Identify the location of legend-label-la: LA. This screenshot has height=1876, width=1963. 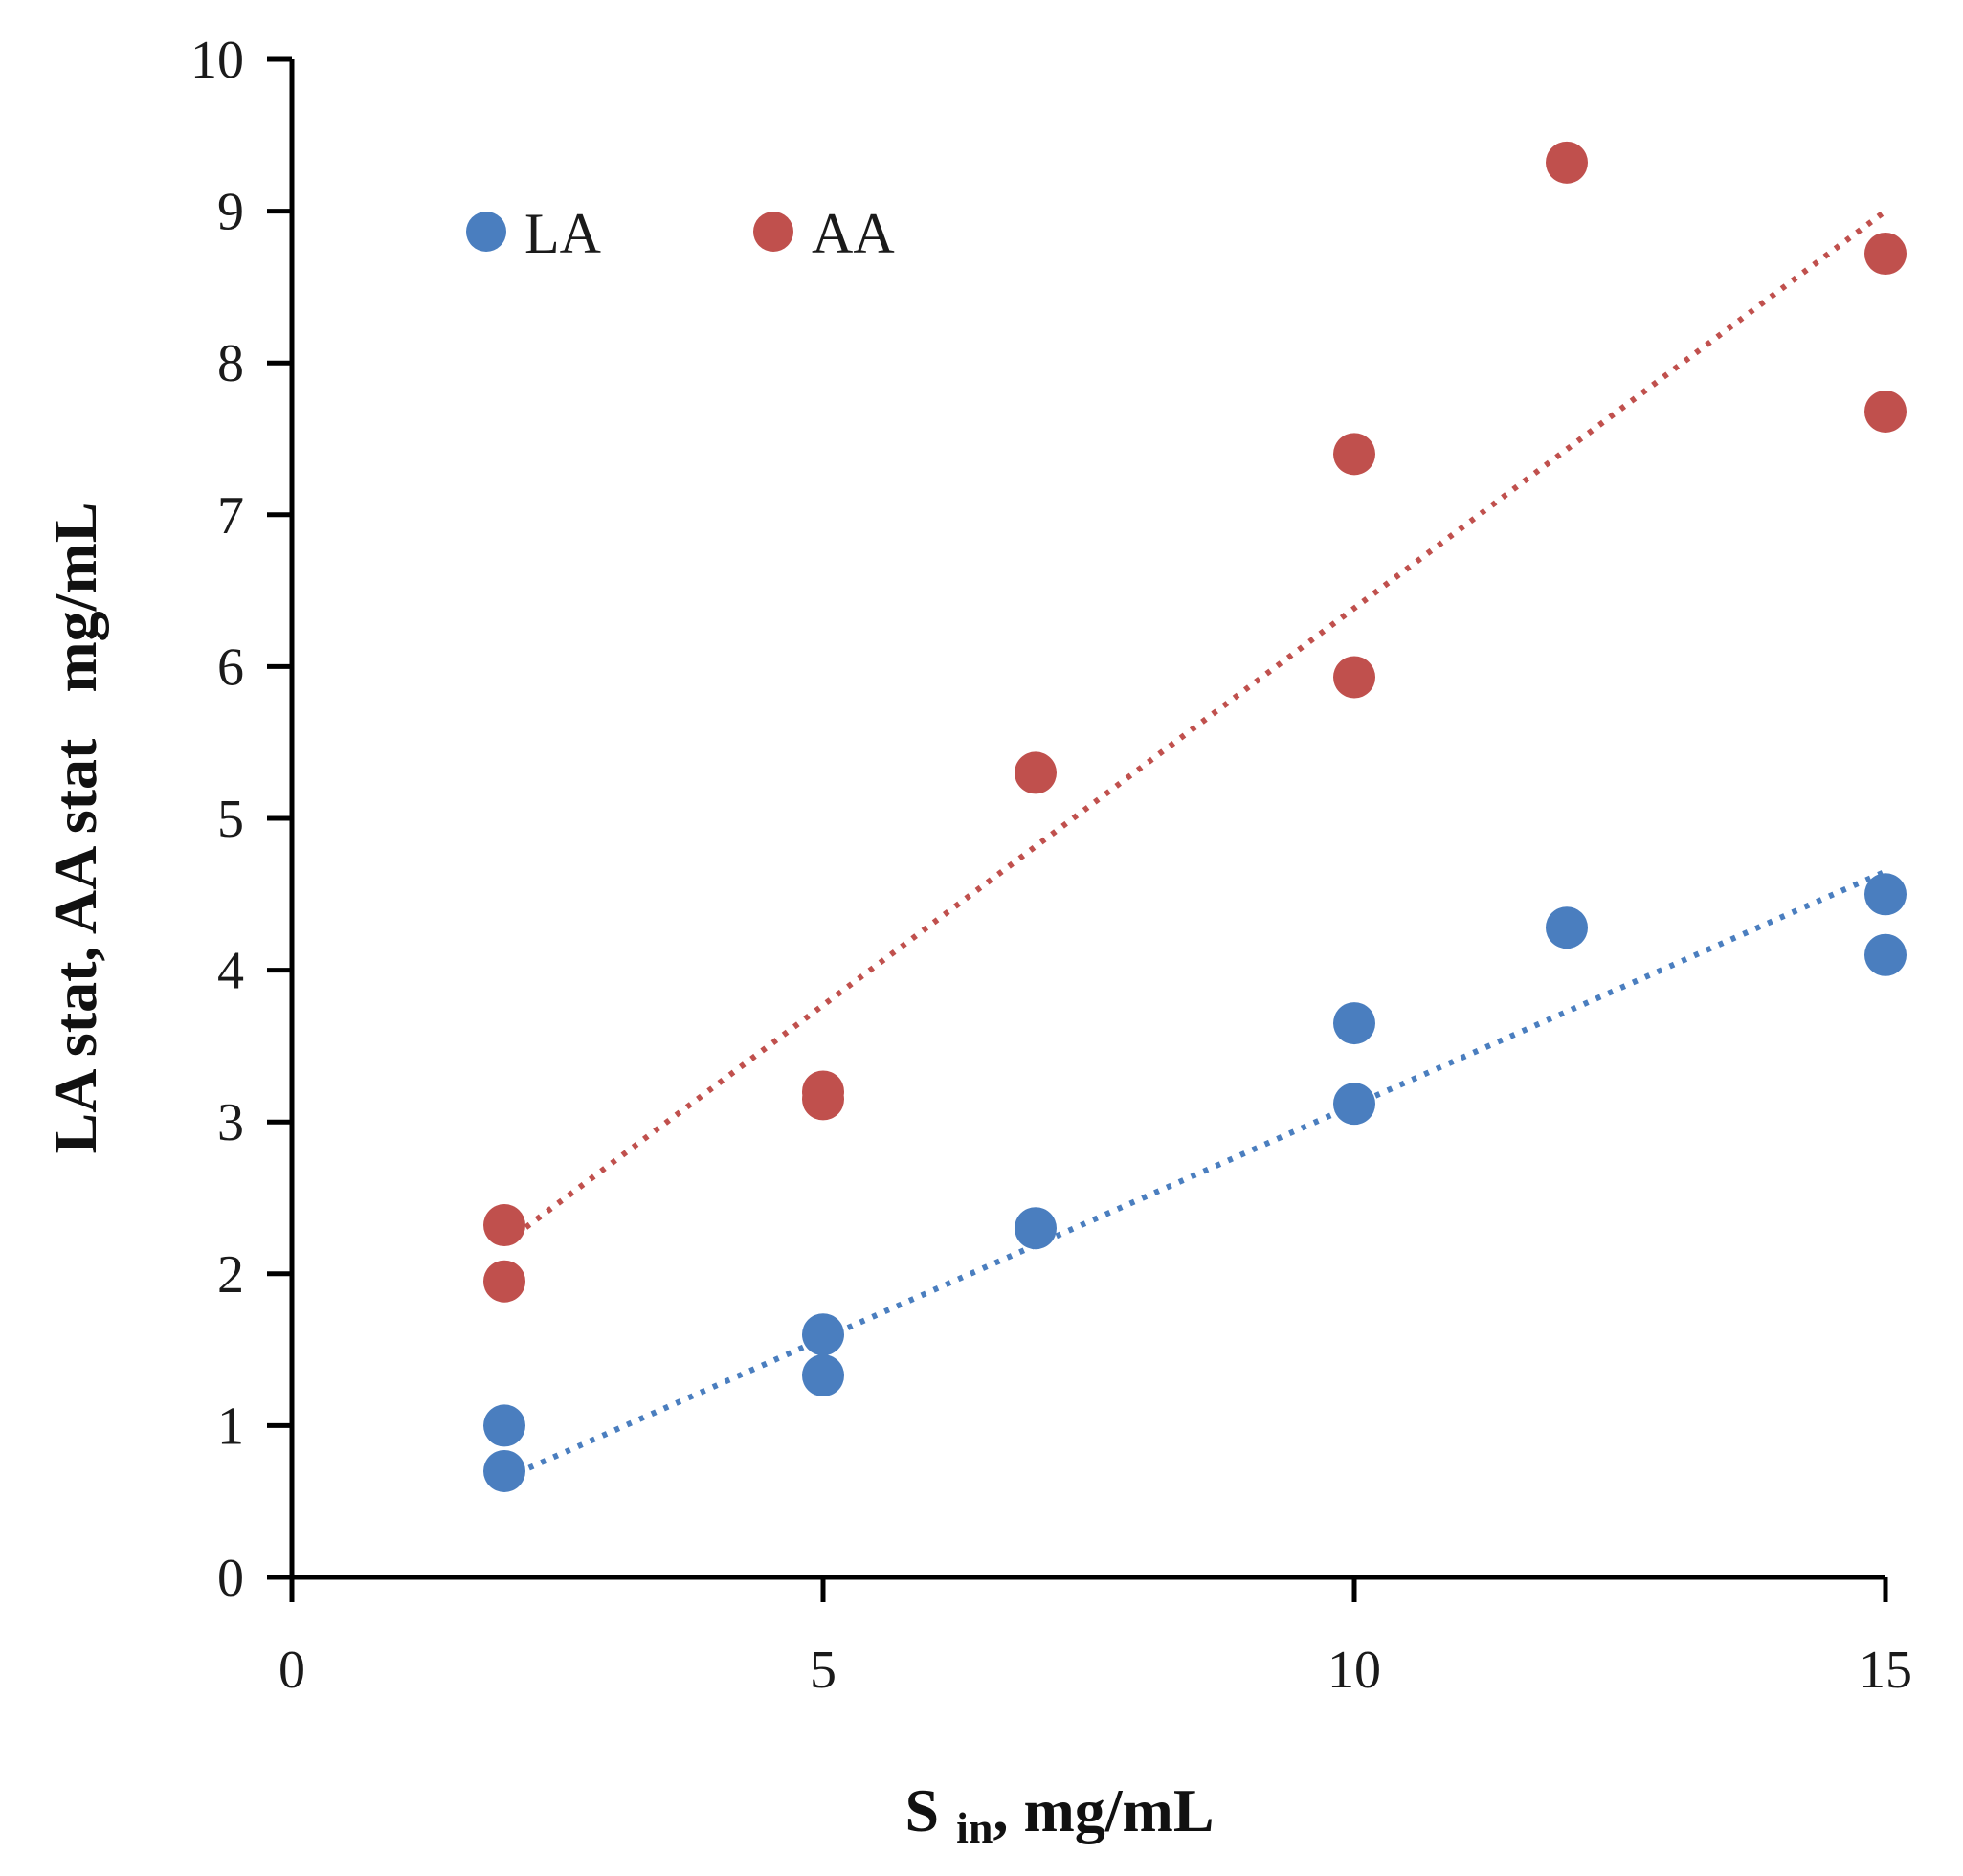
(562, 233).